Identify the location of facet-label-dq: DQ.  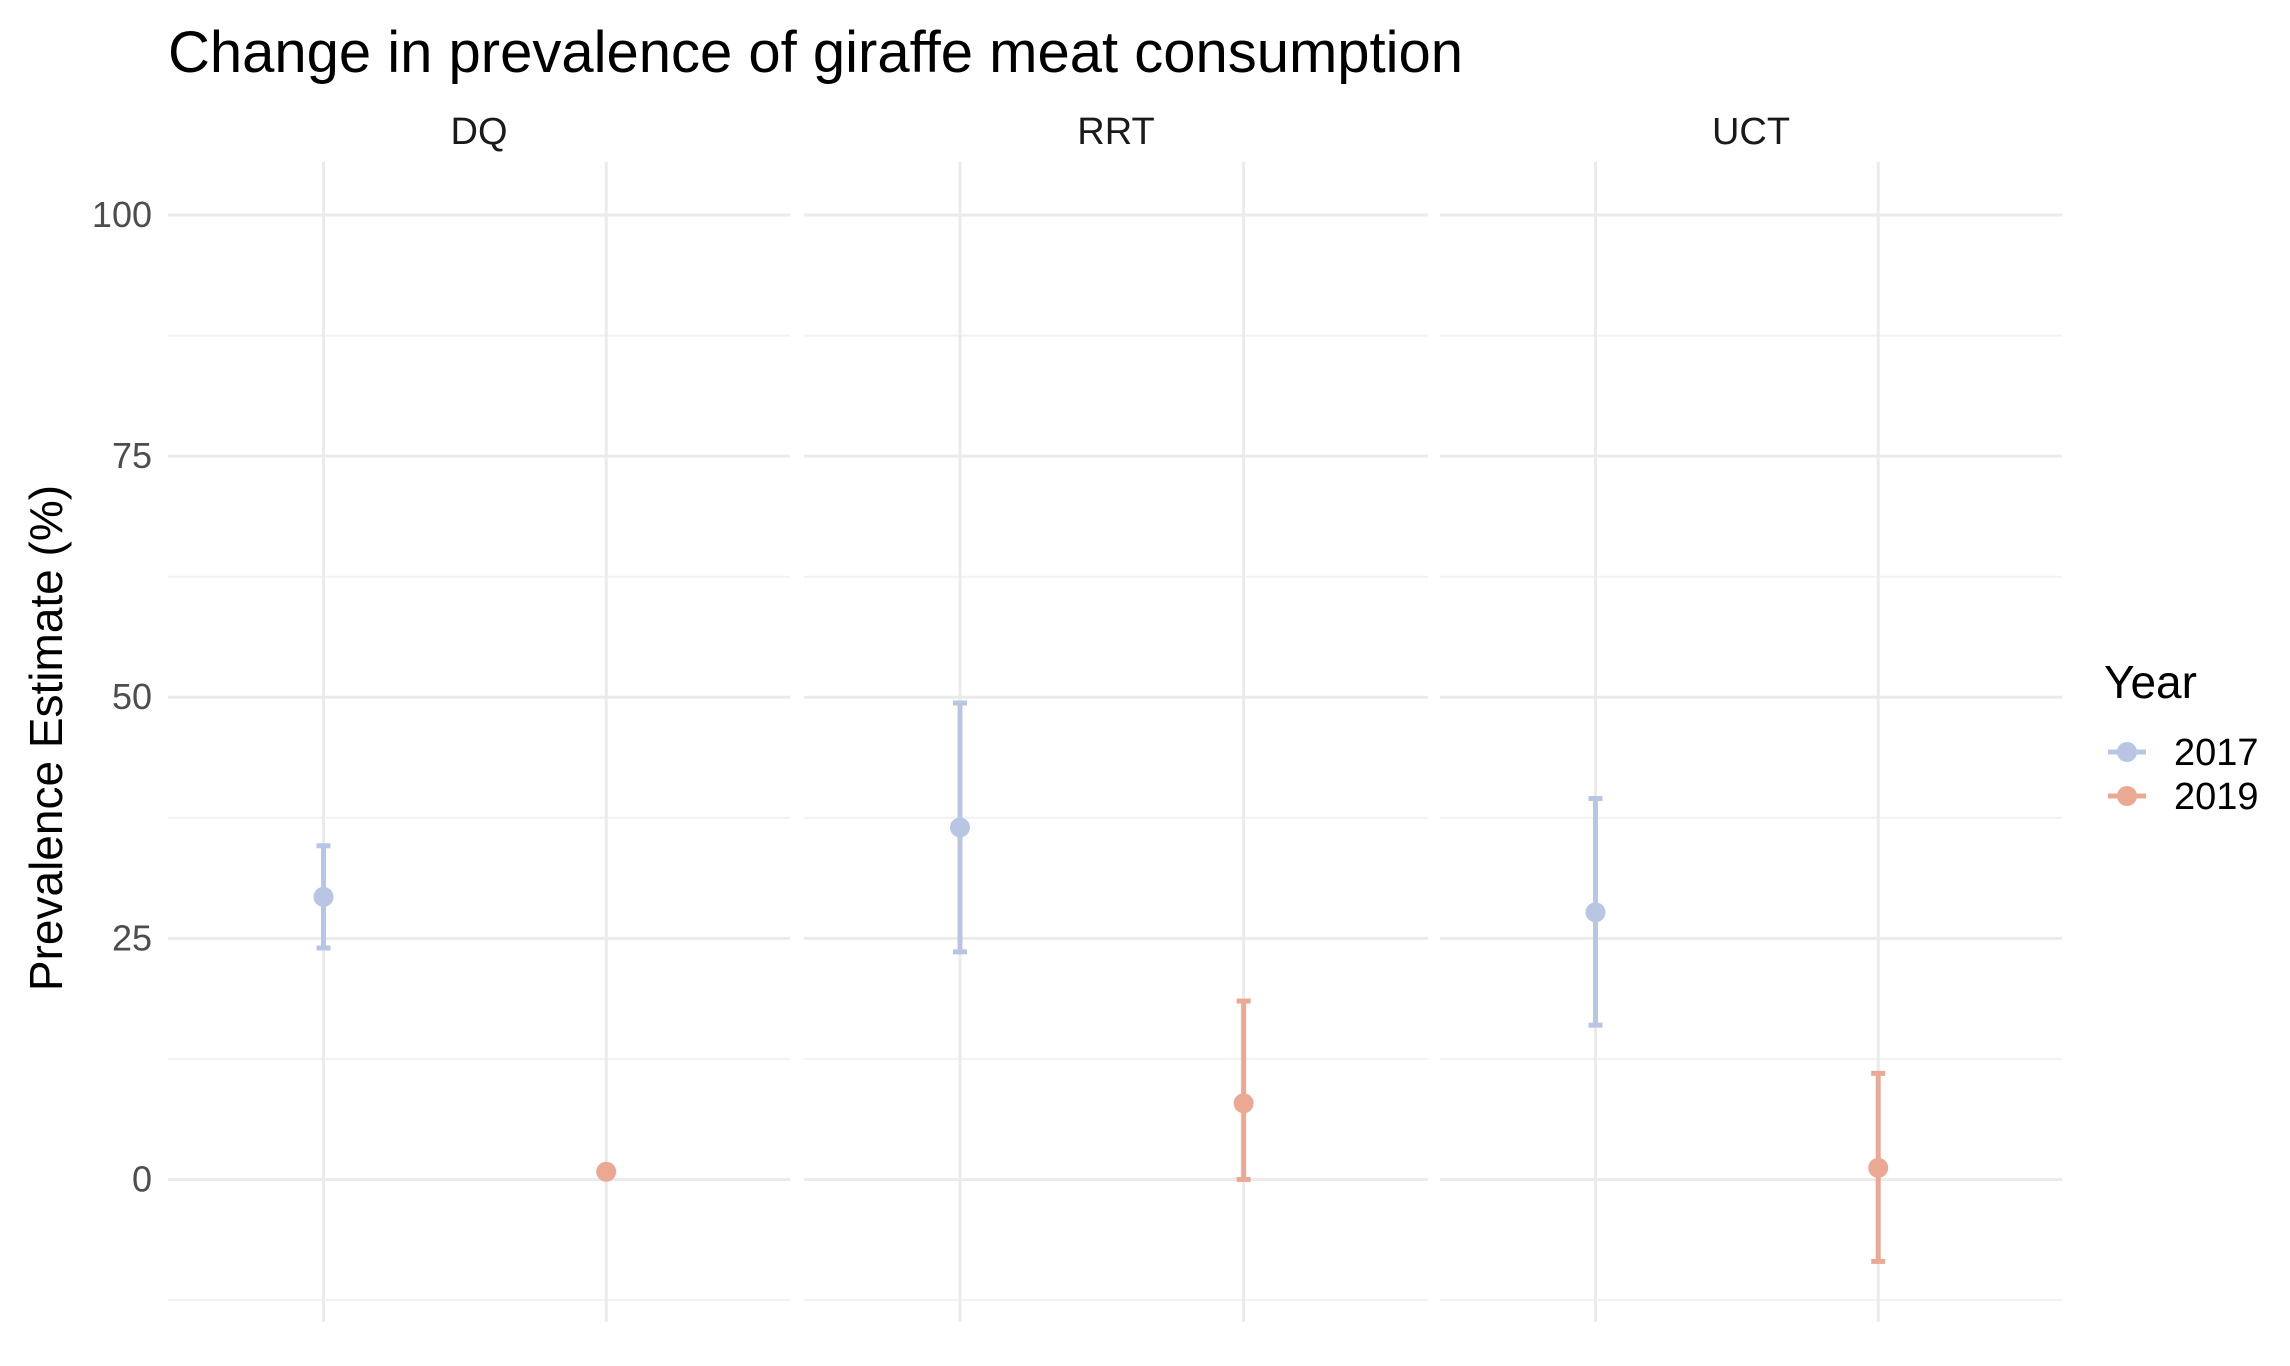
(479, 132).